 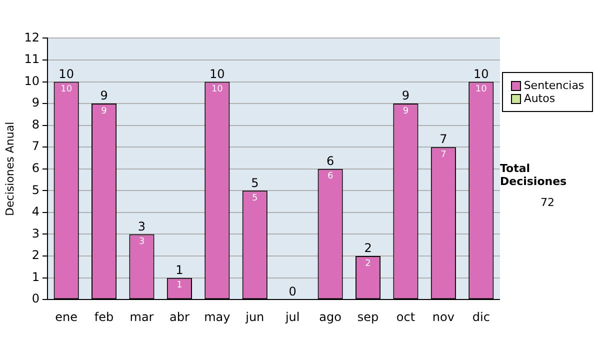 I want to click on data-label: 2, so click(x=368, y=263).